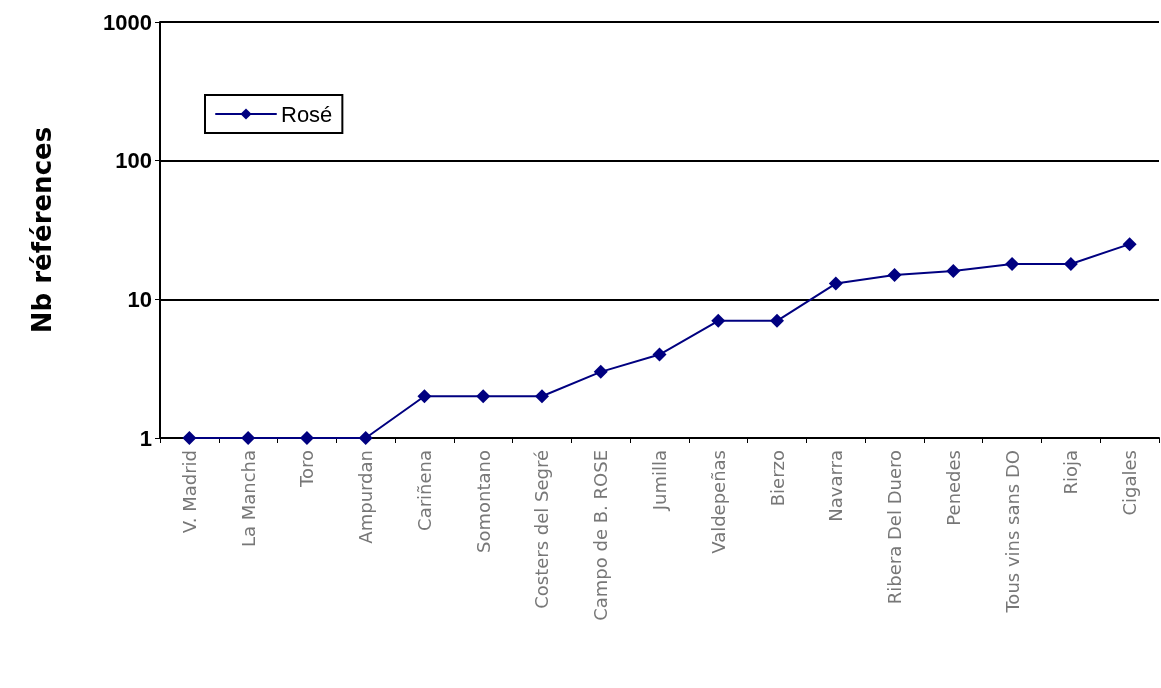  I want to click on x-tick-label: V. Madrid, so click(189, 492).